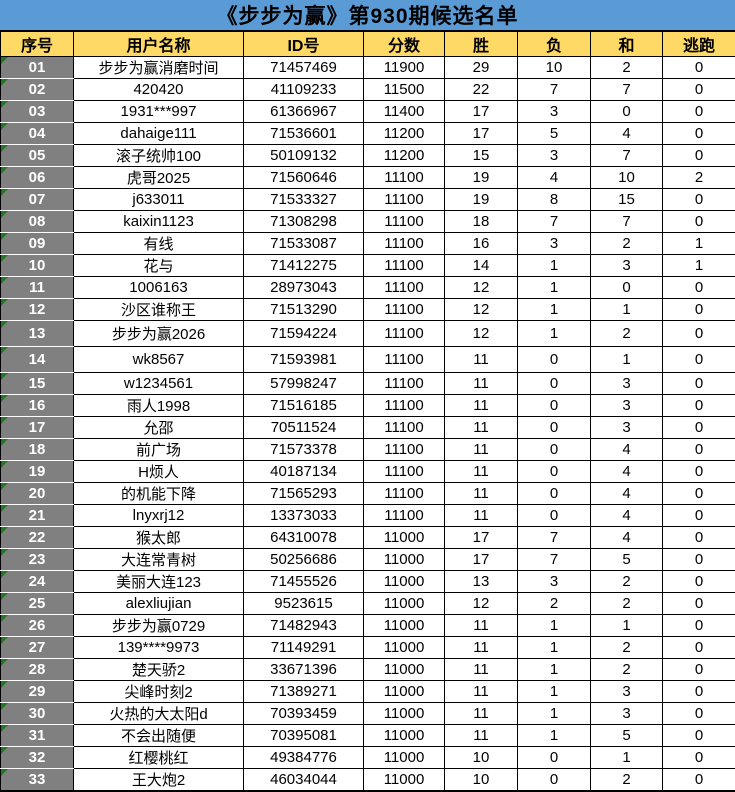  Describe the element at coordinates (159, 156) in the screenshot. I see `cell-name: 滚子统帅100` at that location.